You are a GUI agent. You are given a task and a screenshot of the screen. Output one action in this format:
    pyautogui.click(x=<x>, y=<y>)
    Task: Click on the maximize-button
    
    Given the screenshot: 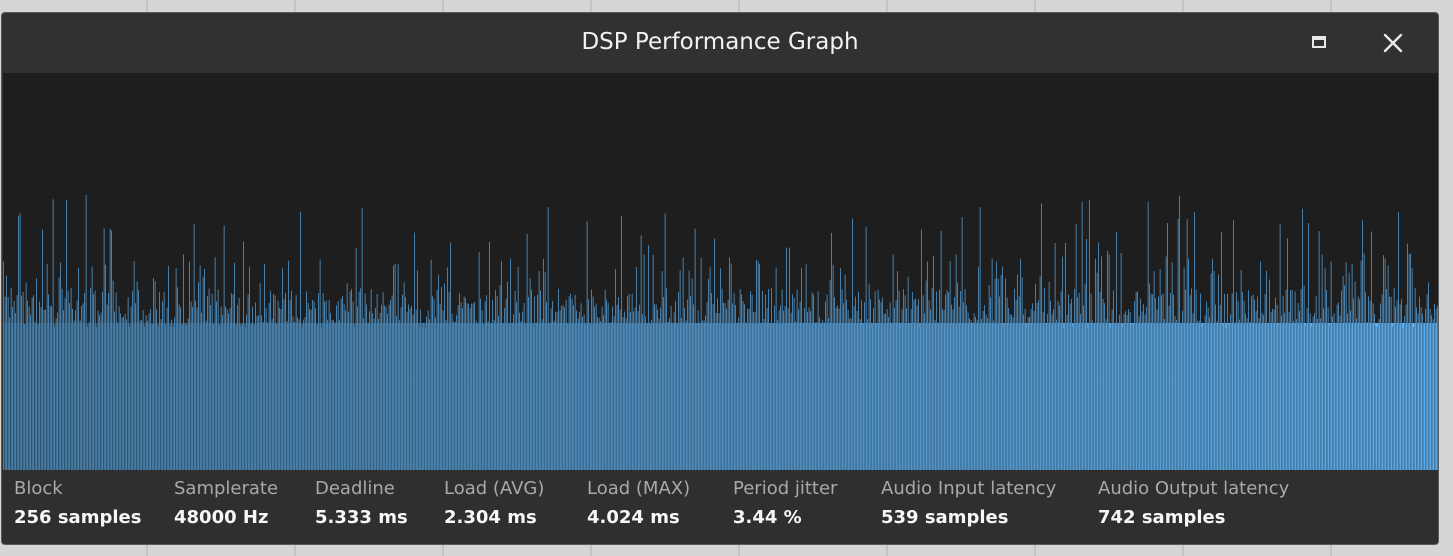 What is the action you would take?
    pyautogui.click(x=1320, y=43)
    